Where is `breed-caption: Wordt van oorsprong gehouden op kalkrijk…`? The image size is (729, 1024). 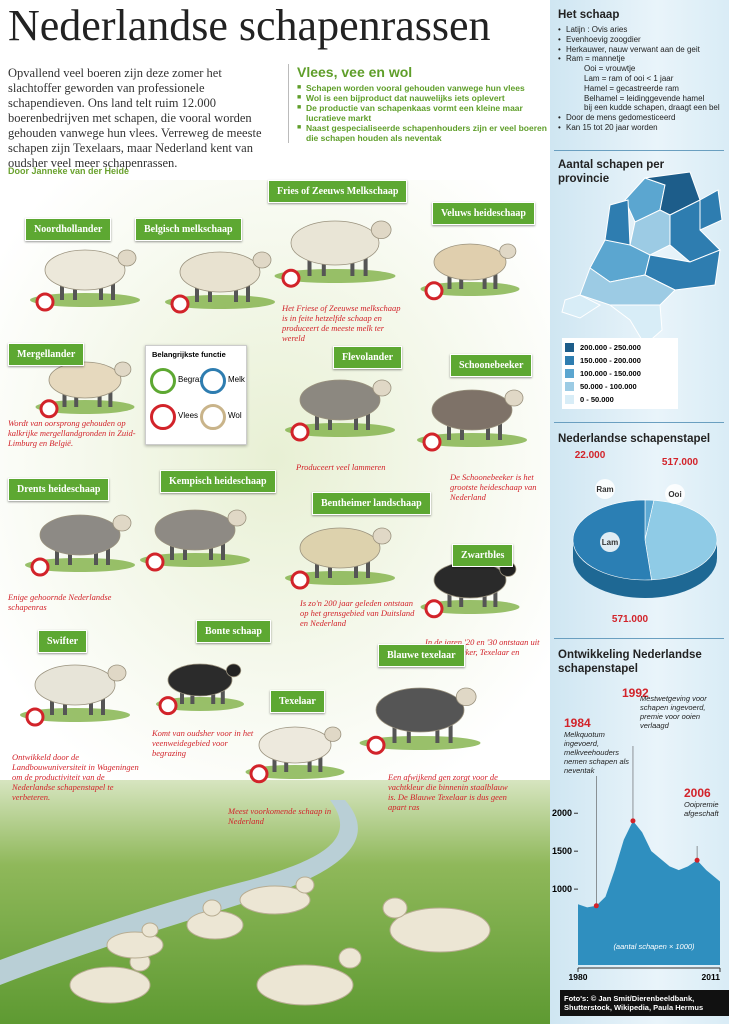
breed-caption: Wordt van oorsprong gehouden op kalkrijk… is located at coordinates (72, 433).